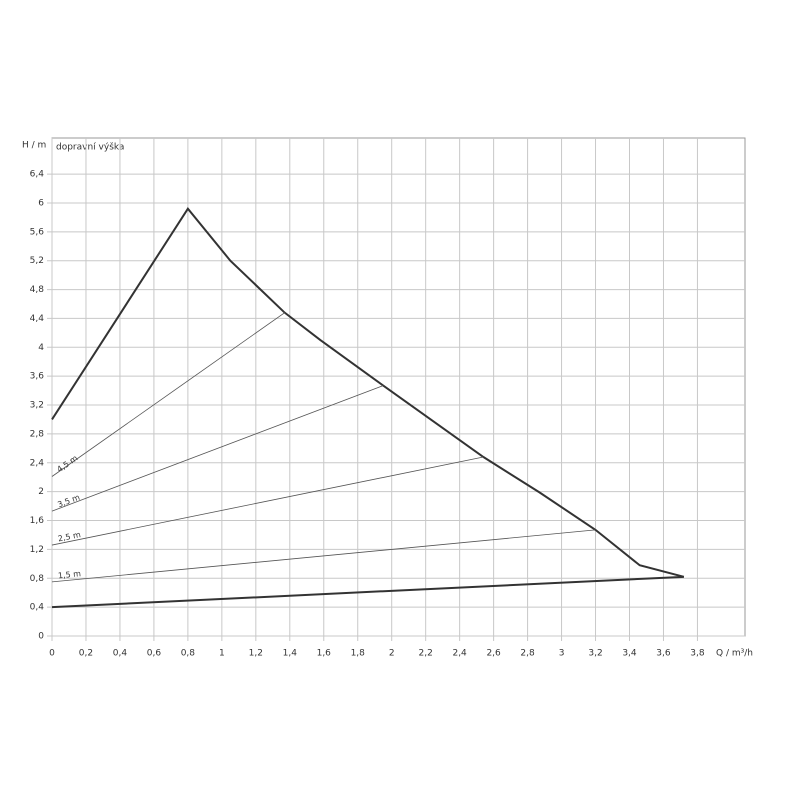  I want to click on x-tick-label: 3,2, so click(595, 654).